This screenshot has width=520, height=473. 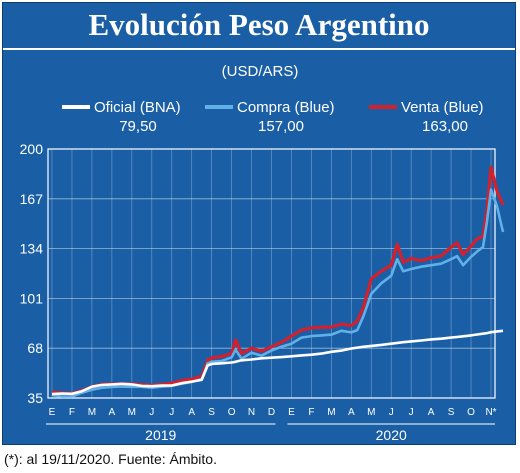 What do you see at coordinates (32, 249) in the screenshot?
I see `y-tick-label: 134` at bounding box center [32, 249].